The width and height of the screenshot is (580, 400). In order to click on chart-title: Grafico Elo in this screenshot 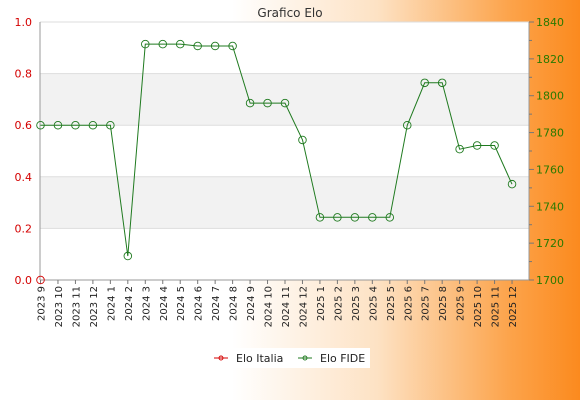, I will do `click(289, 13)`.